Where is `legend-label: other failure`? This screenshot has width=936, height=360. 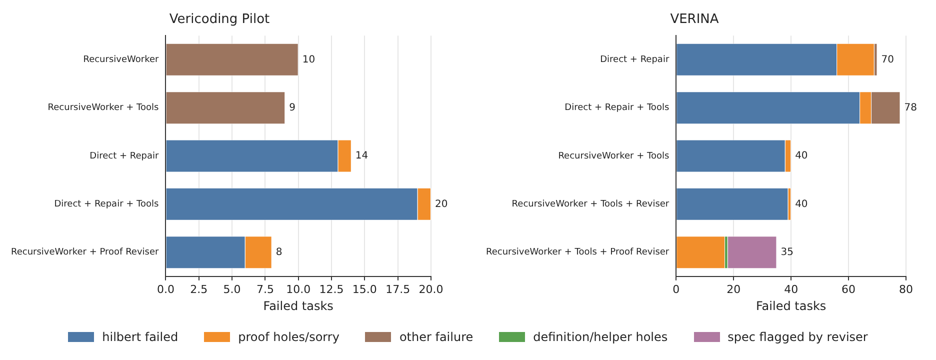 legend-label: other failure is located at coordinates (436, 337).